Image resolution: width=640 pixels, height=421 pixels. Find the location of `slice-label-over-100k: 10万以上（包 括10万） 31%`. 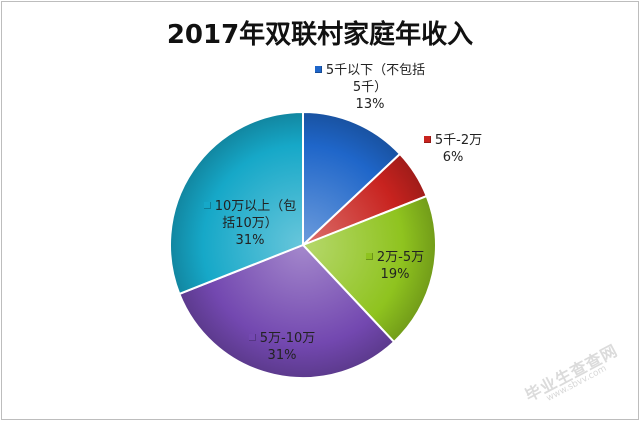

slice-label-over-100k: 10万以上（包 括10万） 31% is located at coordinates (250, 223).